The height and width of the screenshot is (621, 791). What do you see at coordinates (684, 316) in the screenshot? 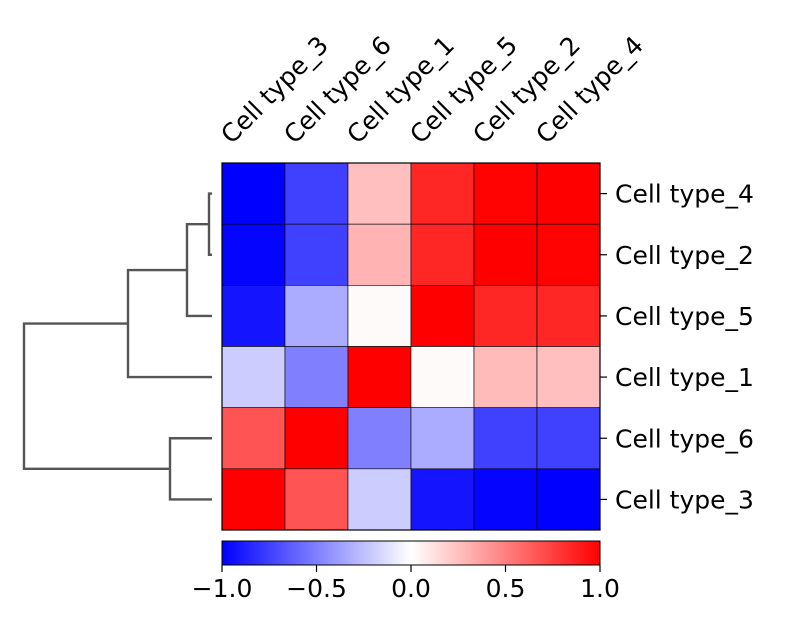
I see `row-label: Cell type_5` at bounding box center [684, 316].